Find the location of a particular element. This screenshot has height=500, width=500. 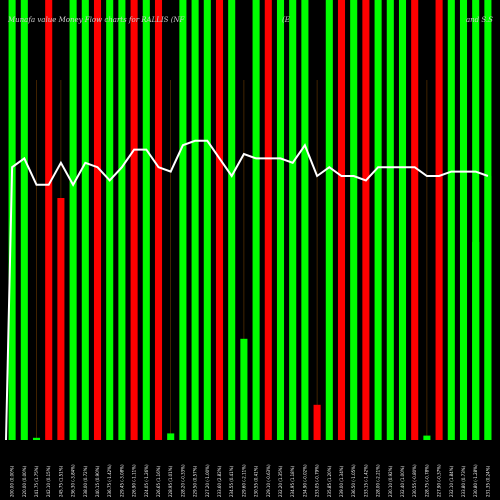

x-tick-label: 236.75 (-1.42%) is located at coordinates (109, 480).